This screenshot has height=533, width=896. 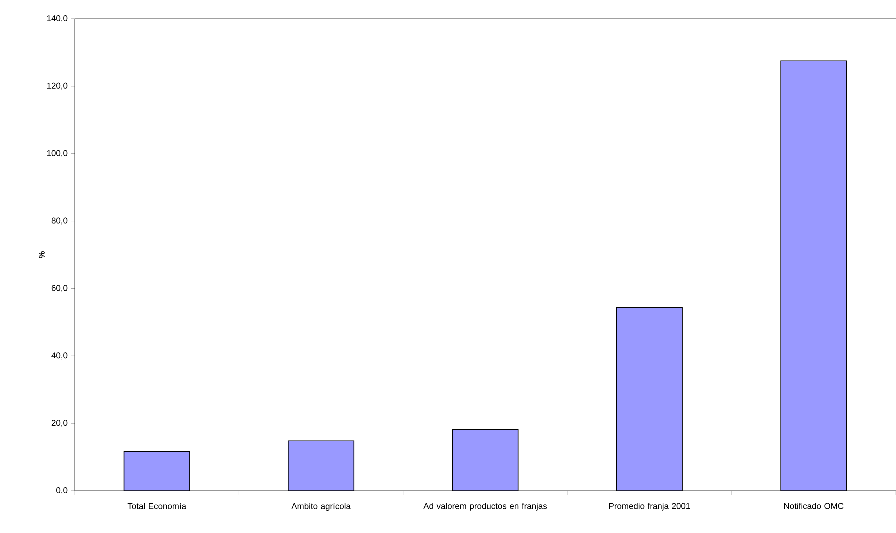 I want to click on y-tick-label: 100,0, so click(x=57, y=154).